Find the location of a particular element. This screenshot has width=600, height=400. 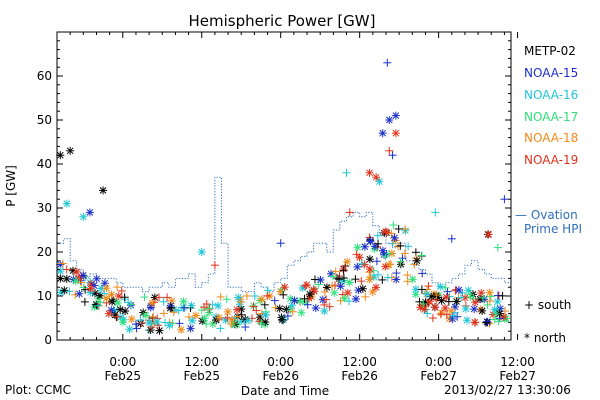

y-tick-label: 0 is located at coordinates (48, 340).